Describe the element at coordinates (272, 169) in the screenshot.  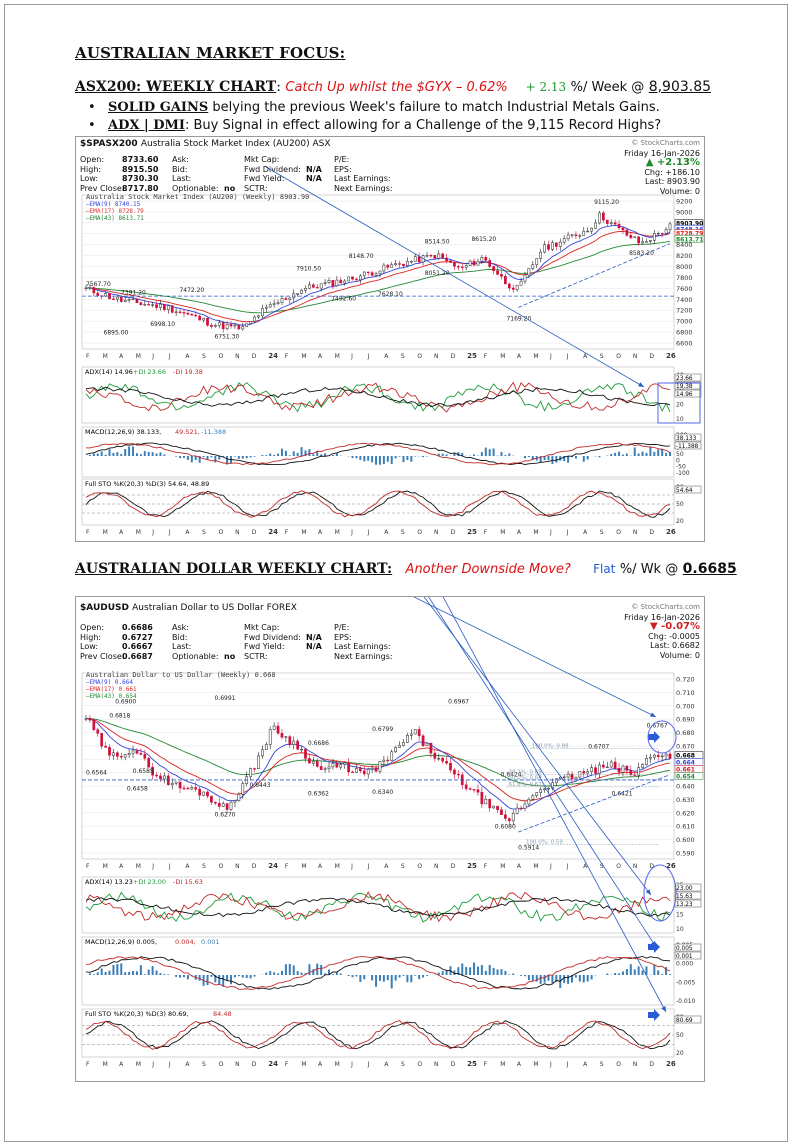
I see `quote-cell: Fwd Dividend:` at that location.